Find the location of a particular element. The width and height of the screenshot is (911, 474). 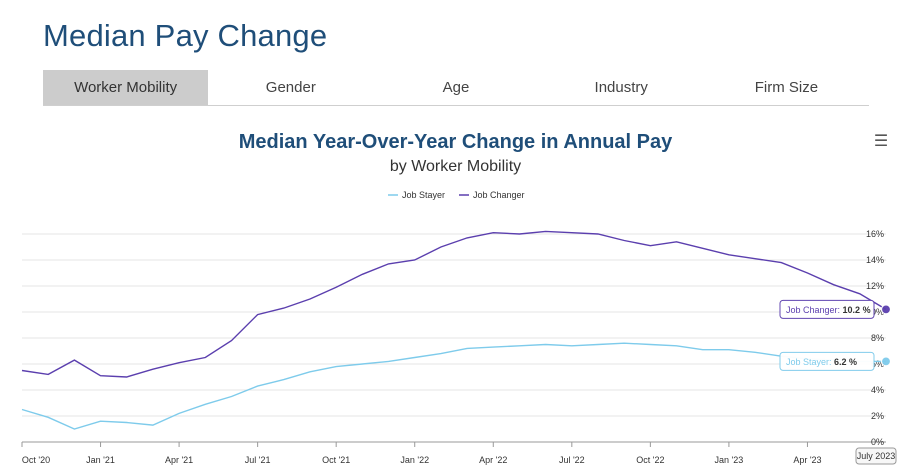

tab-firm-size: Firm Size is located at coordinates (786, 87).